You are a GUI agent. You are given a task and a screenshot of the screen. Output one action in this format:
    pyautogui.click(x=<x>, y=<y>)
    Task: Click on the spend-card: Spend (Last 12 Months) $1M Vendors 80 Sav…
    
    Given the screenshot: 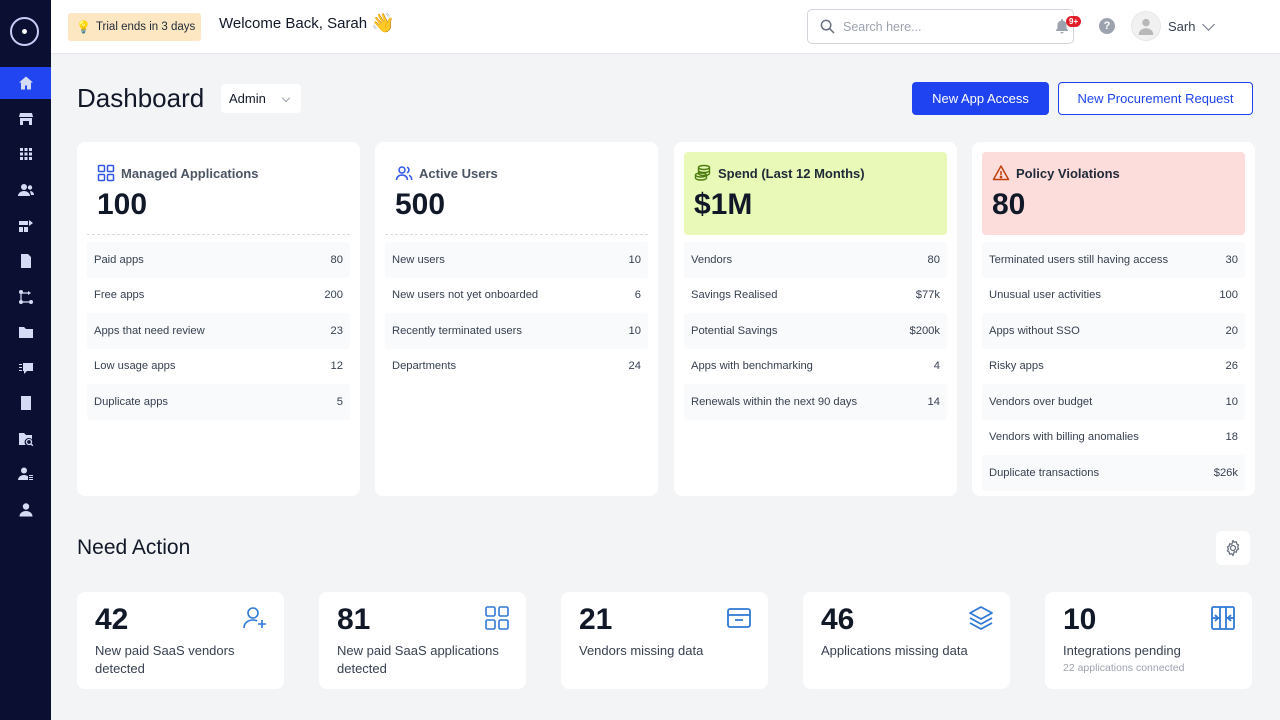 What is the action you would take?
    pyautogui.click(x=815, y=319)
    